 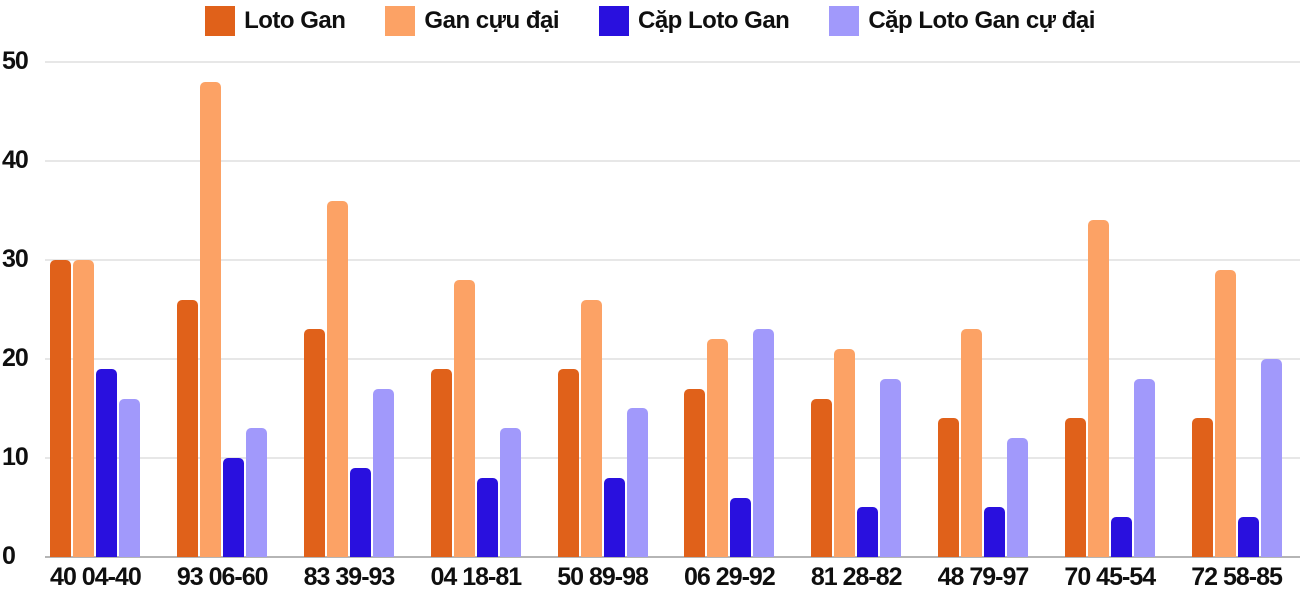 I want to click on legend-item-2: Gan cựu đại, so click(x=472, y=21).